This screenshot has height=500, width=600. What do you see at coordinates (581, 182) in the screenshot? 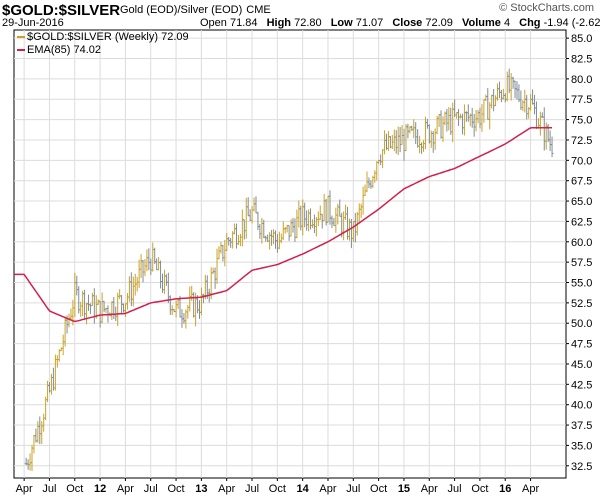
I see `y-tick-label: 67.5` at bounding box center [581, 182].